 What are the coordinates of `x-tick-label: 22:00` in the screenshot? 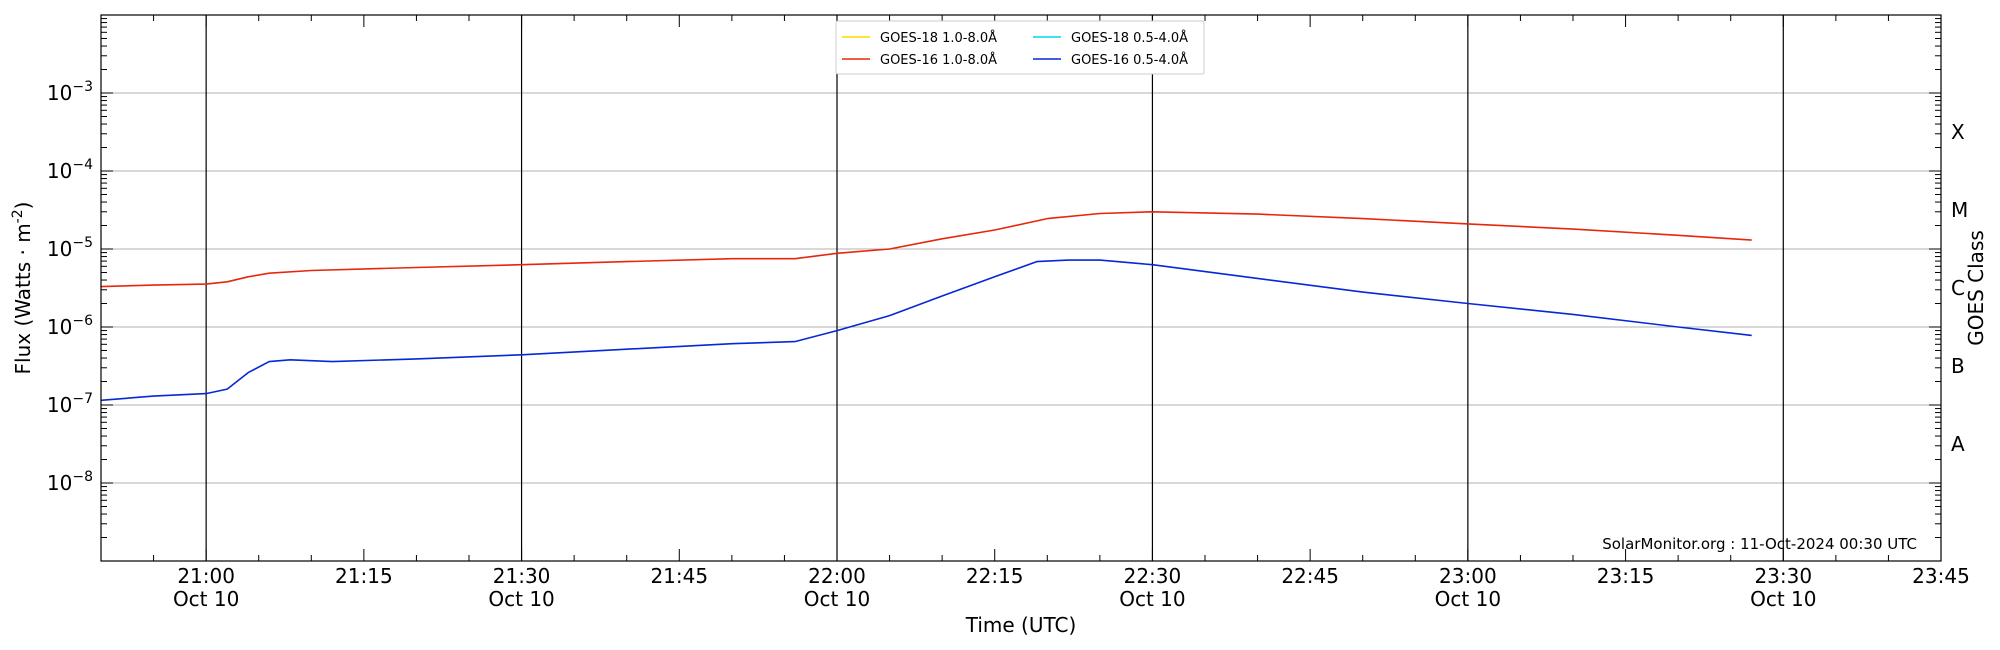 It's located at (837, 576).